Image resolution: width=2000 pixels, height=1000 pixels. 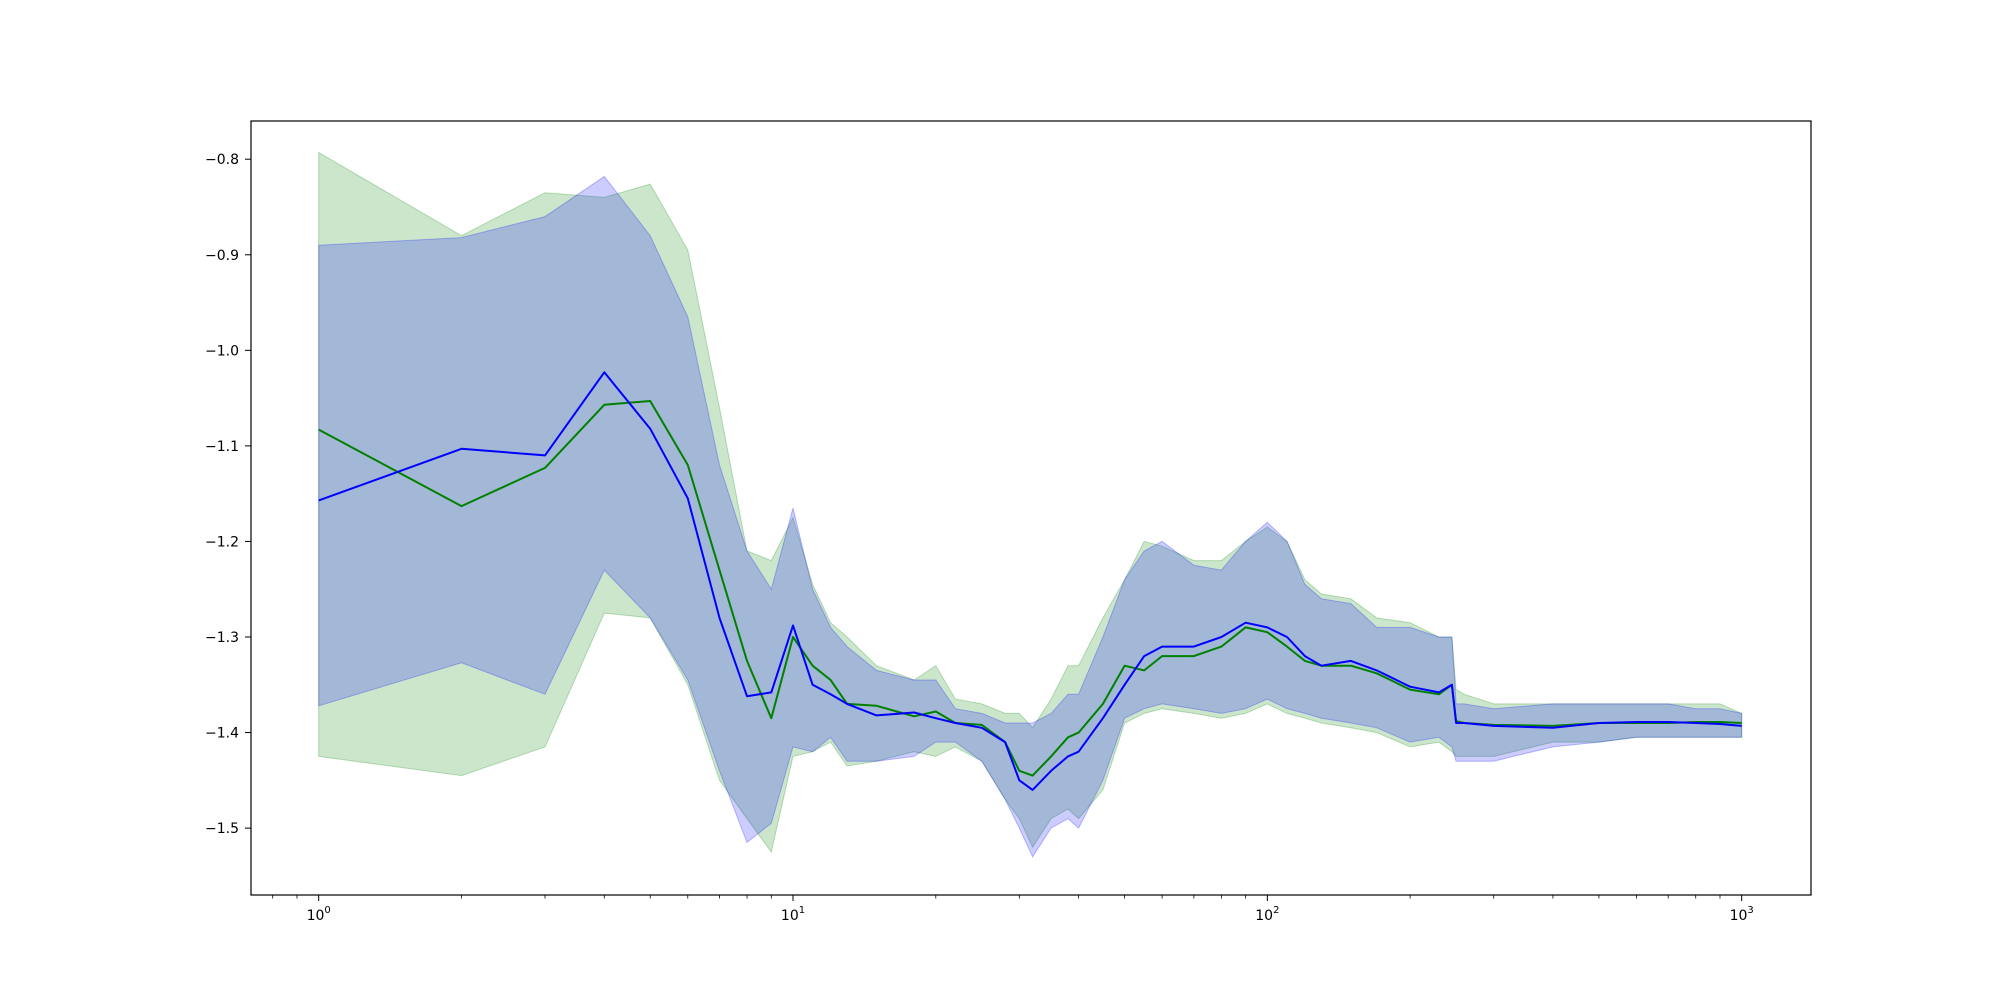 What do you see at coordinates (1013, 909) in the screenshot?
I see `x-axis: 10⁰ 10¹ 10² 10³` at bounding box center [1013, 909].